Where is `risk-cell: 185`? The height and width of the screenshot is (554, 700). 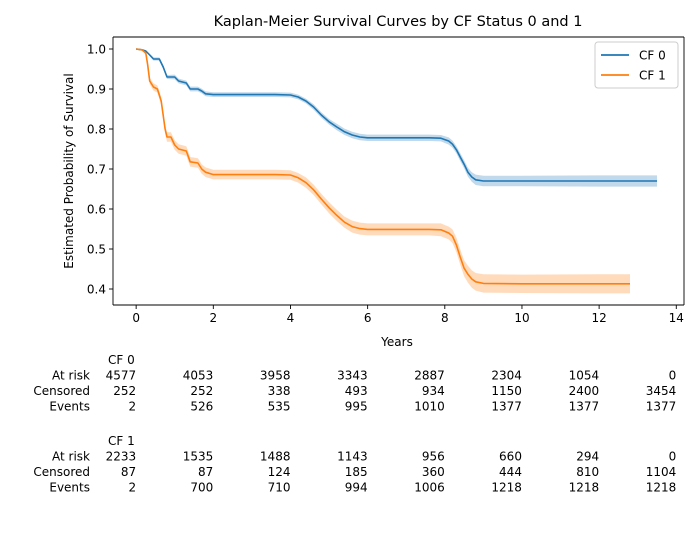
risk-cell: 185 is located at coordinates (356, 472).